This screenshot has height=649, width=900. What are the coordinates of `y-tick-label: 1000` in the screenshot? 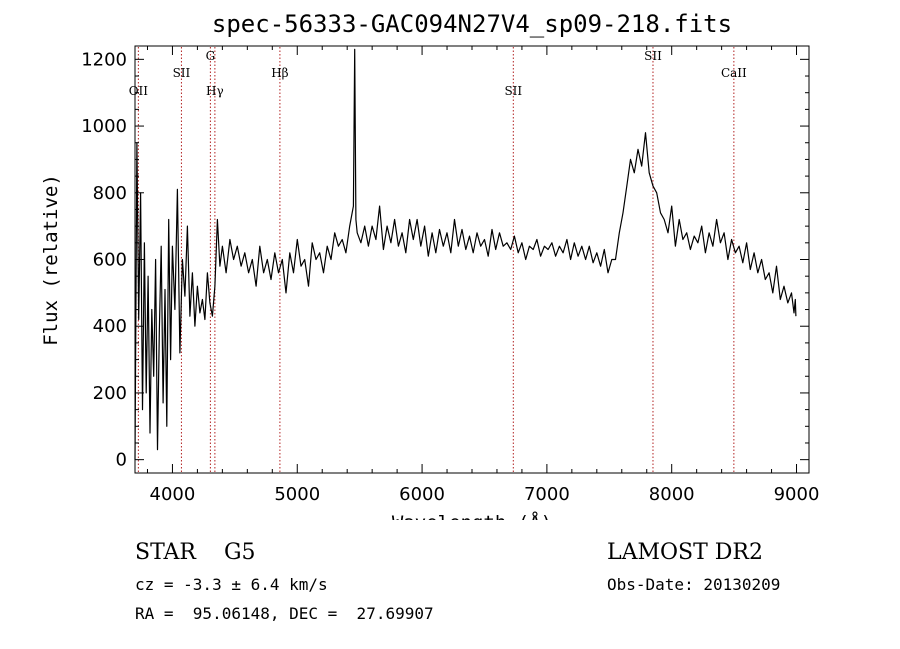 It's located at (104, 126).